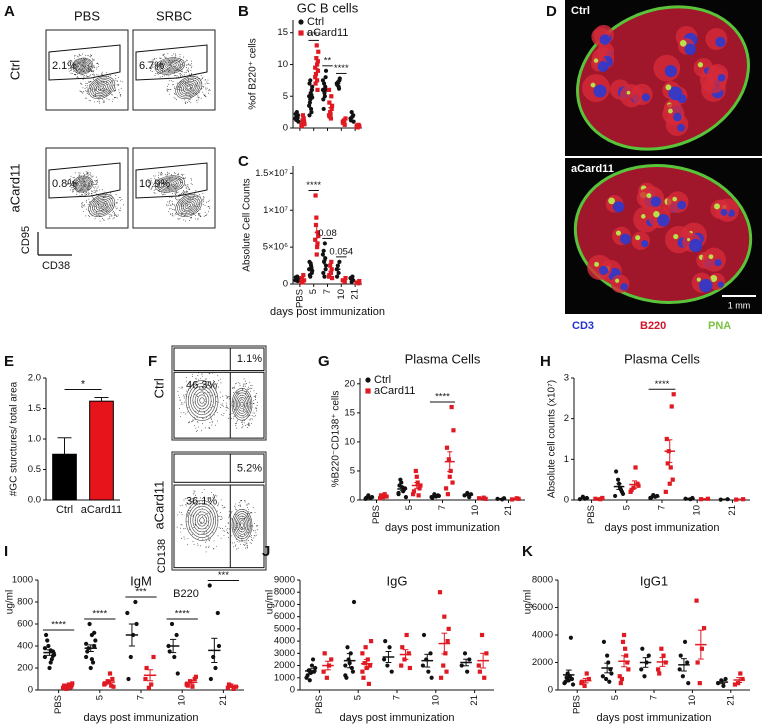 The width and height of the screenshot is (762, 724). Describe the element at coordinates (99, 697) in the screenshot. I see `x-tick-label: 5` at that location.